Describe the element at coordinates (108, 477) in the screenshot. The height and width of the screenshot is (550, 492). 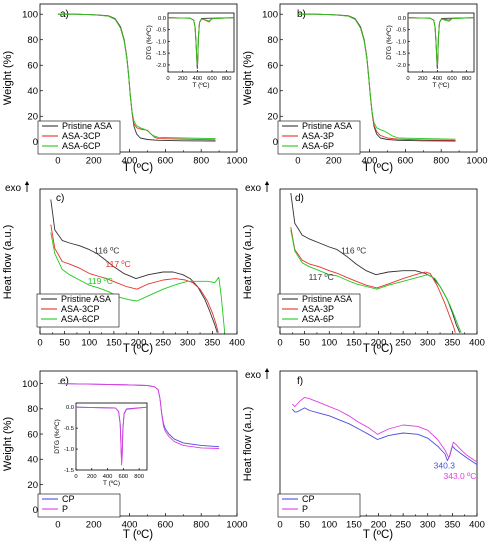
I see `inset-x-tick-label: 400` at that location.